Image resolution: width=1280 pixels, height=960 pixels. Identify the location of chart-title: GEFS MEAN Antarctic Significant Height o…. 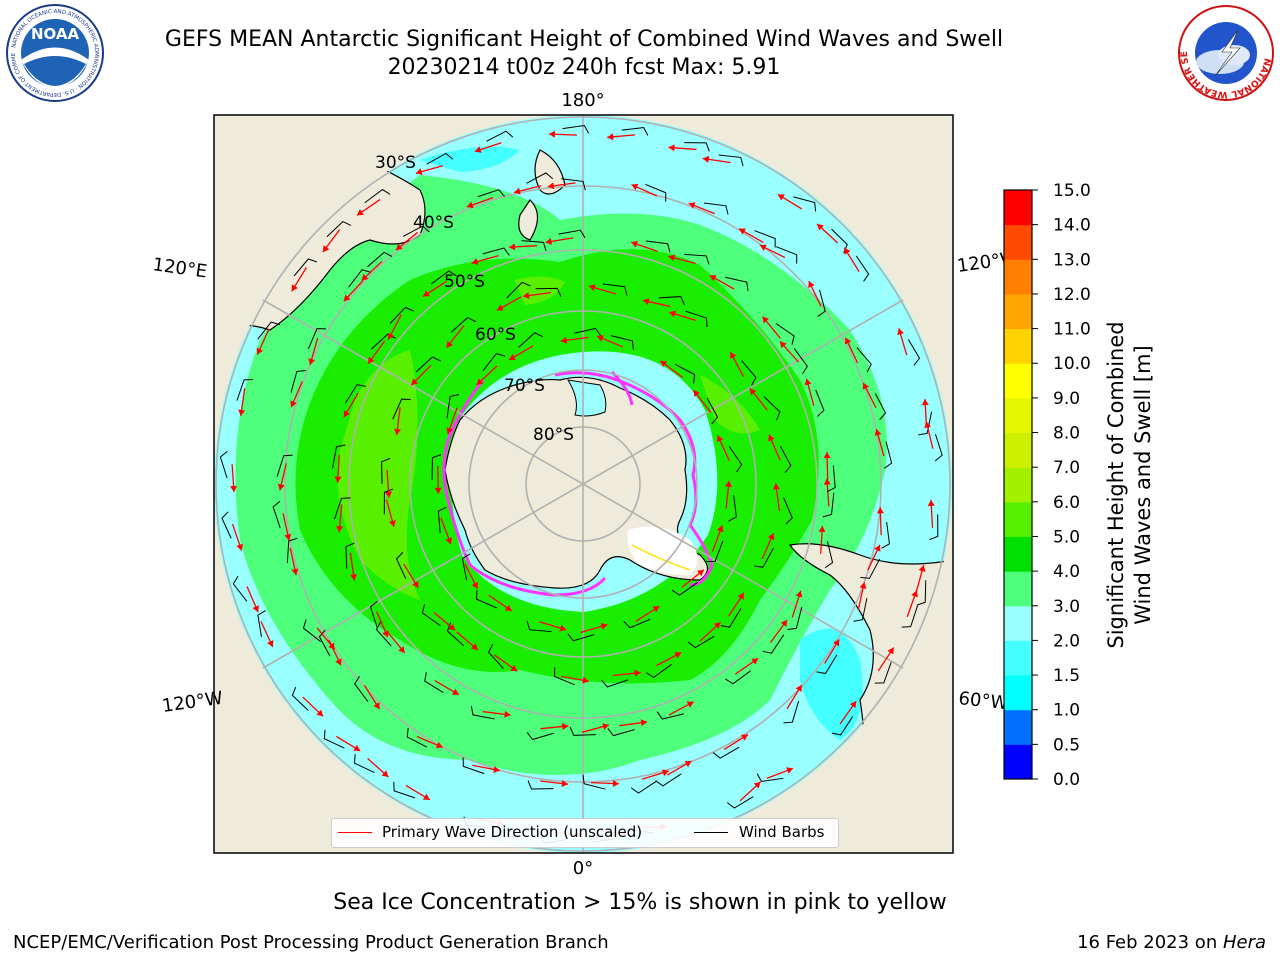
(584, 39).